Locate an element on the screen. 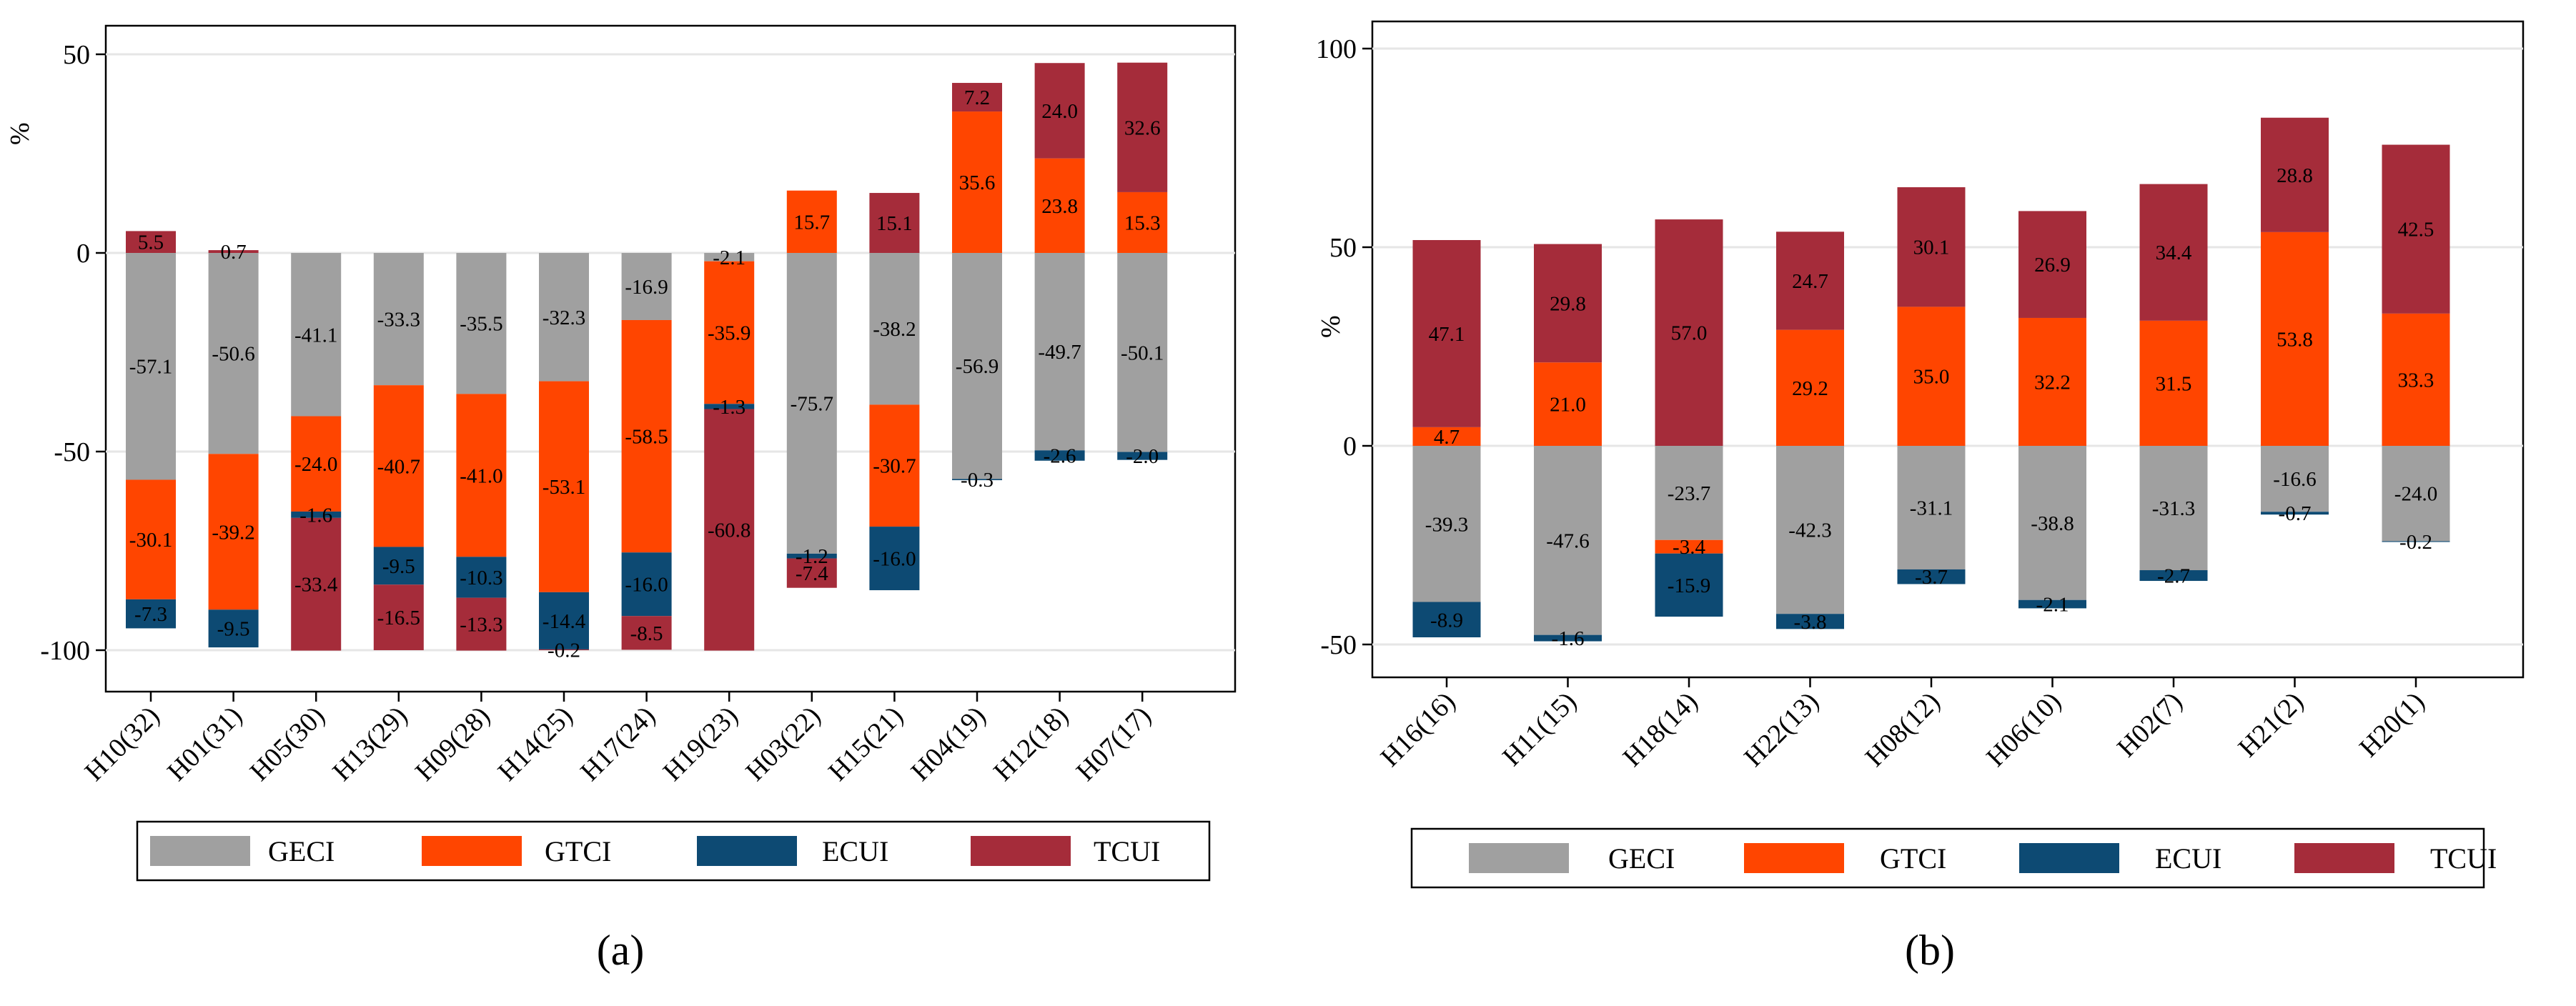  data-label: 32.6 is located at coordinates (1142, 127).